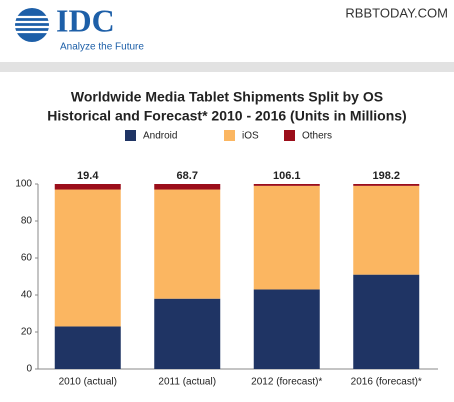  I want to click on total-label: 19.4, so click(88, 176).